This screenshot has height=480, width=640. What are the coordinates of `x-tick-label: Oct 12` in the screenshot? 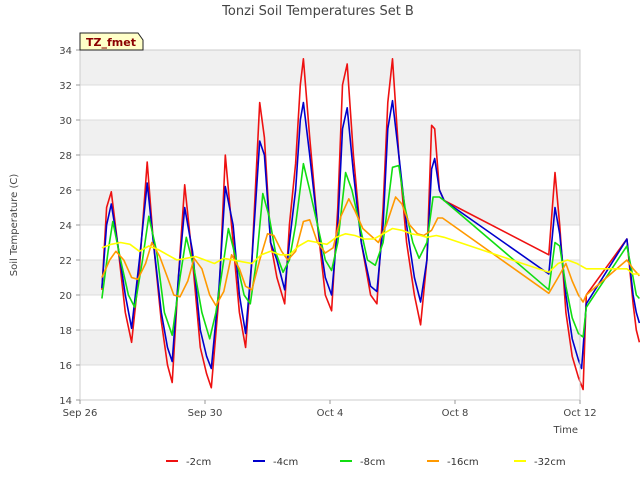 It's located at (579, 413).